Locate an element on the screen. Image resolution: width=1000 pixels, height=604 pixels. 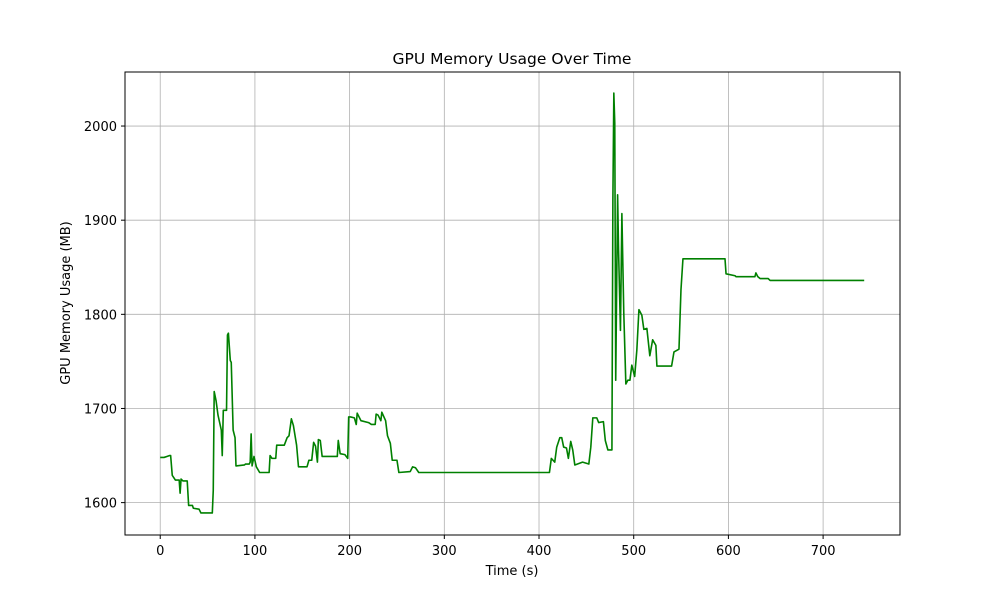
x-tick-label: 600 is located at coordinates (728, 551).